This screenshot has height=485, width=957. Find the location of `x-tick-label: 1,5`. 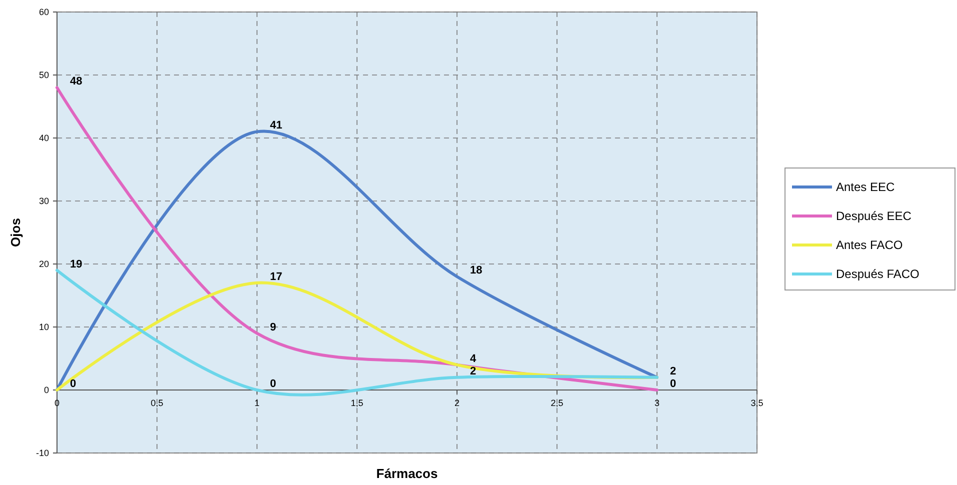

x-tick-label: 1,5 is located at coordinates (357, 403).